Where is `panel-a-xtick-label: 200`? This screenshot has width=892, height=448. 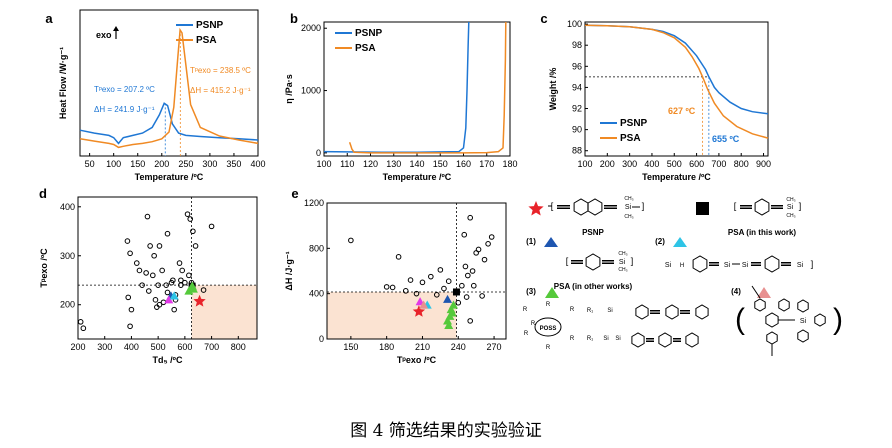 panel-a-xtick-label: 200 is located at coordinates (161, 164).